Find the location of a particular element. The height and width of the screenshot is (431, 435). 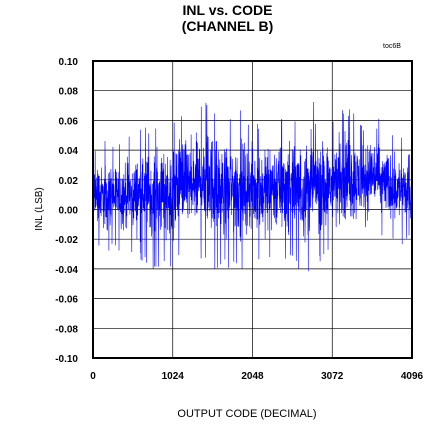

y-tick-label: 0.02 is located at coordinates (69, 181).